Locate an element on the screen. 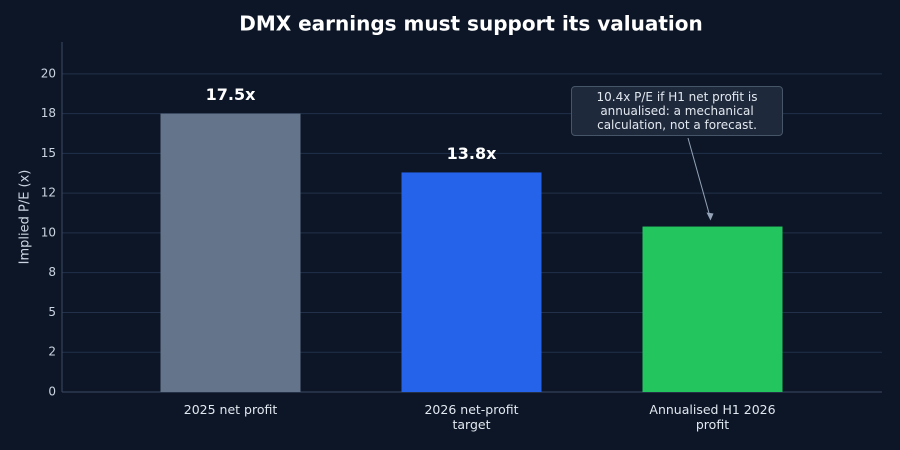 The height and width of the screenshot is (450, 900). x-tick-label: 2025 net profit is located at coordinates (230, 409).